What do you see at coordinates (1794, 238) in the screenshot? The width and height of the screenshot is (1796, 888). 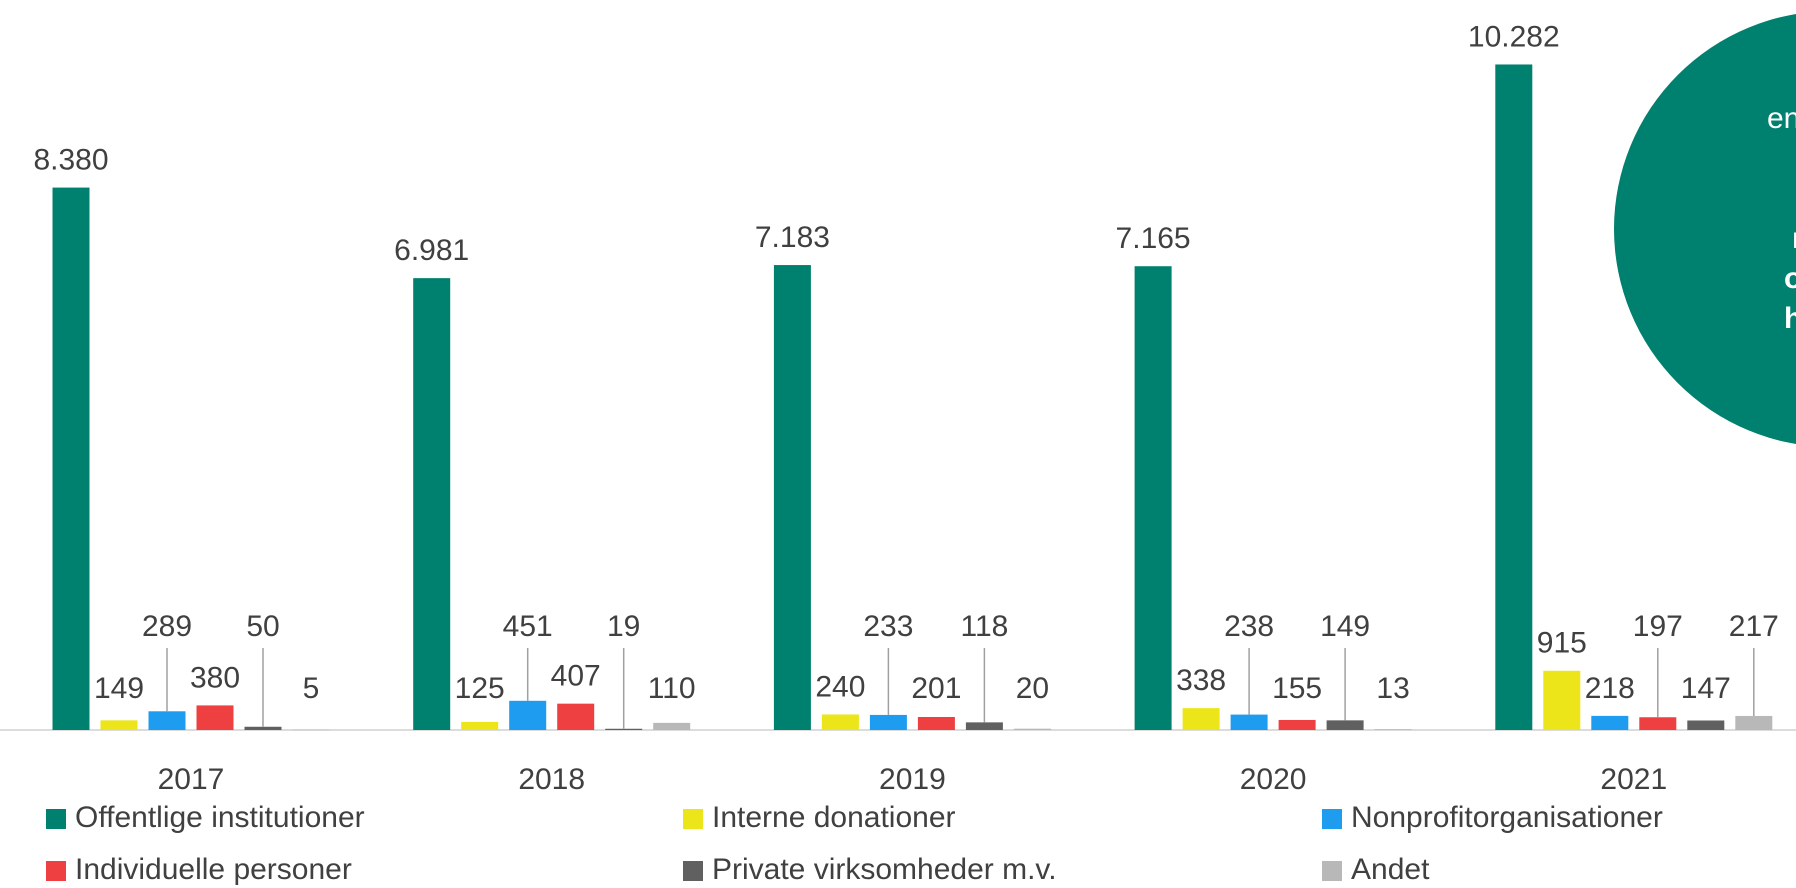 I see `annotation-text: midl` at bounding box center [1794, 238].